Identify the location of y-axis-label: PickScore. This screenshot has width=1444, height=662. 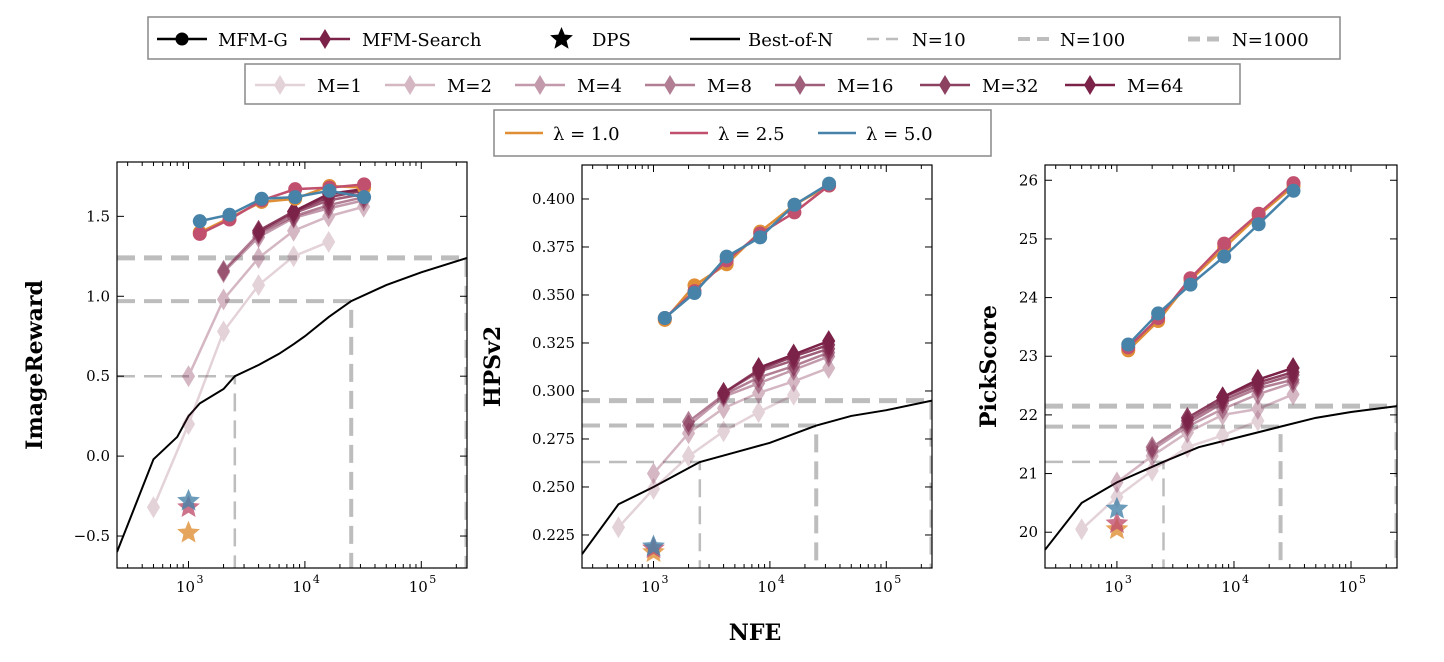
(989, 366).